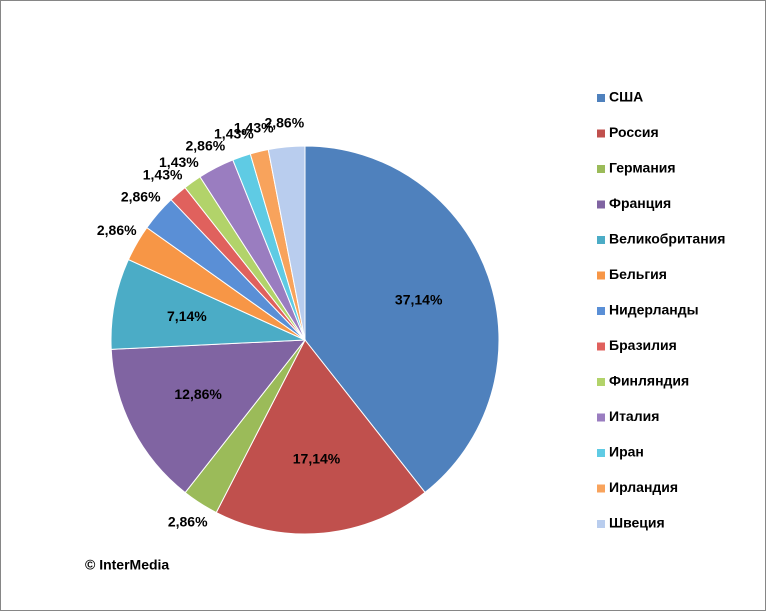 Image resolution: width=766 pixels, height=611 pixels. Describe the element at coordinates (643, 345) in the screenshot. I see `legend-label: Бразилия` at that location.